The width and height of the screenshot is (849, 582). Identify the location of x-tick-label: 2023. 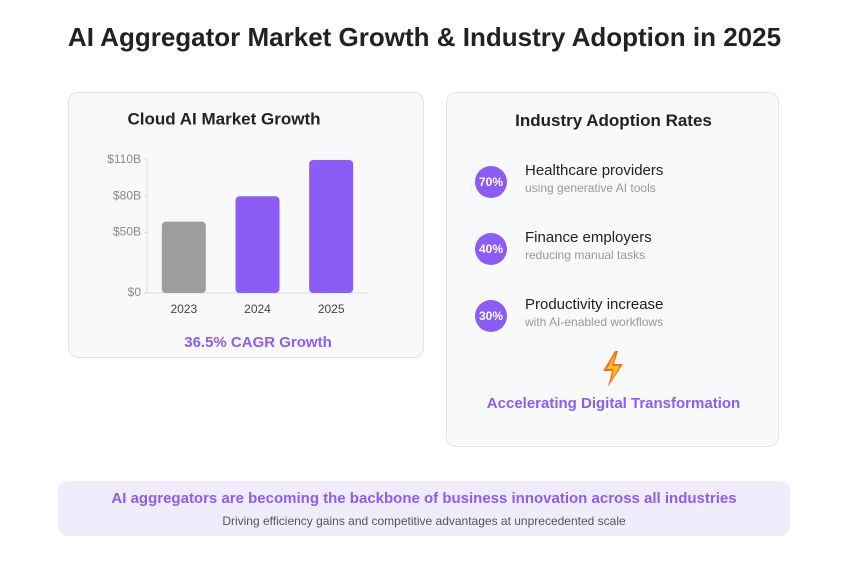
(183, 309).